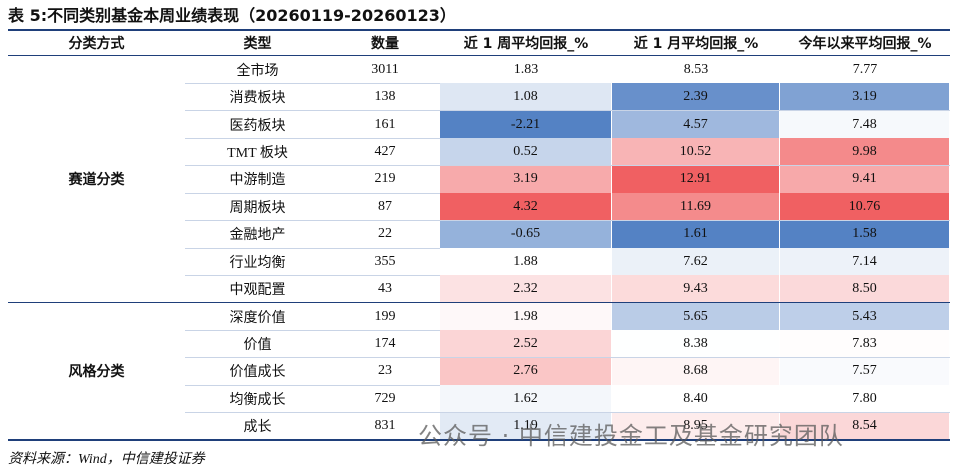  What do you see at coordinates (385, 234) in the screenshot?
I see `count-cell: 22` at bounding box center [385, 234].